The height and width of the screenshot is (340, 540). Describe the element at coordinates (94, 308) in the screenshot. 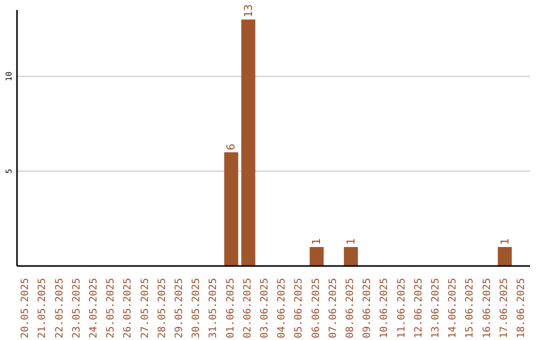

I see `x-tick-label: 24.05.2025` at that location.